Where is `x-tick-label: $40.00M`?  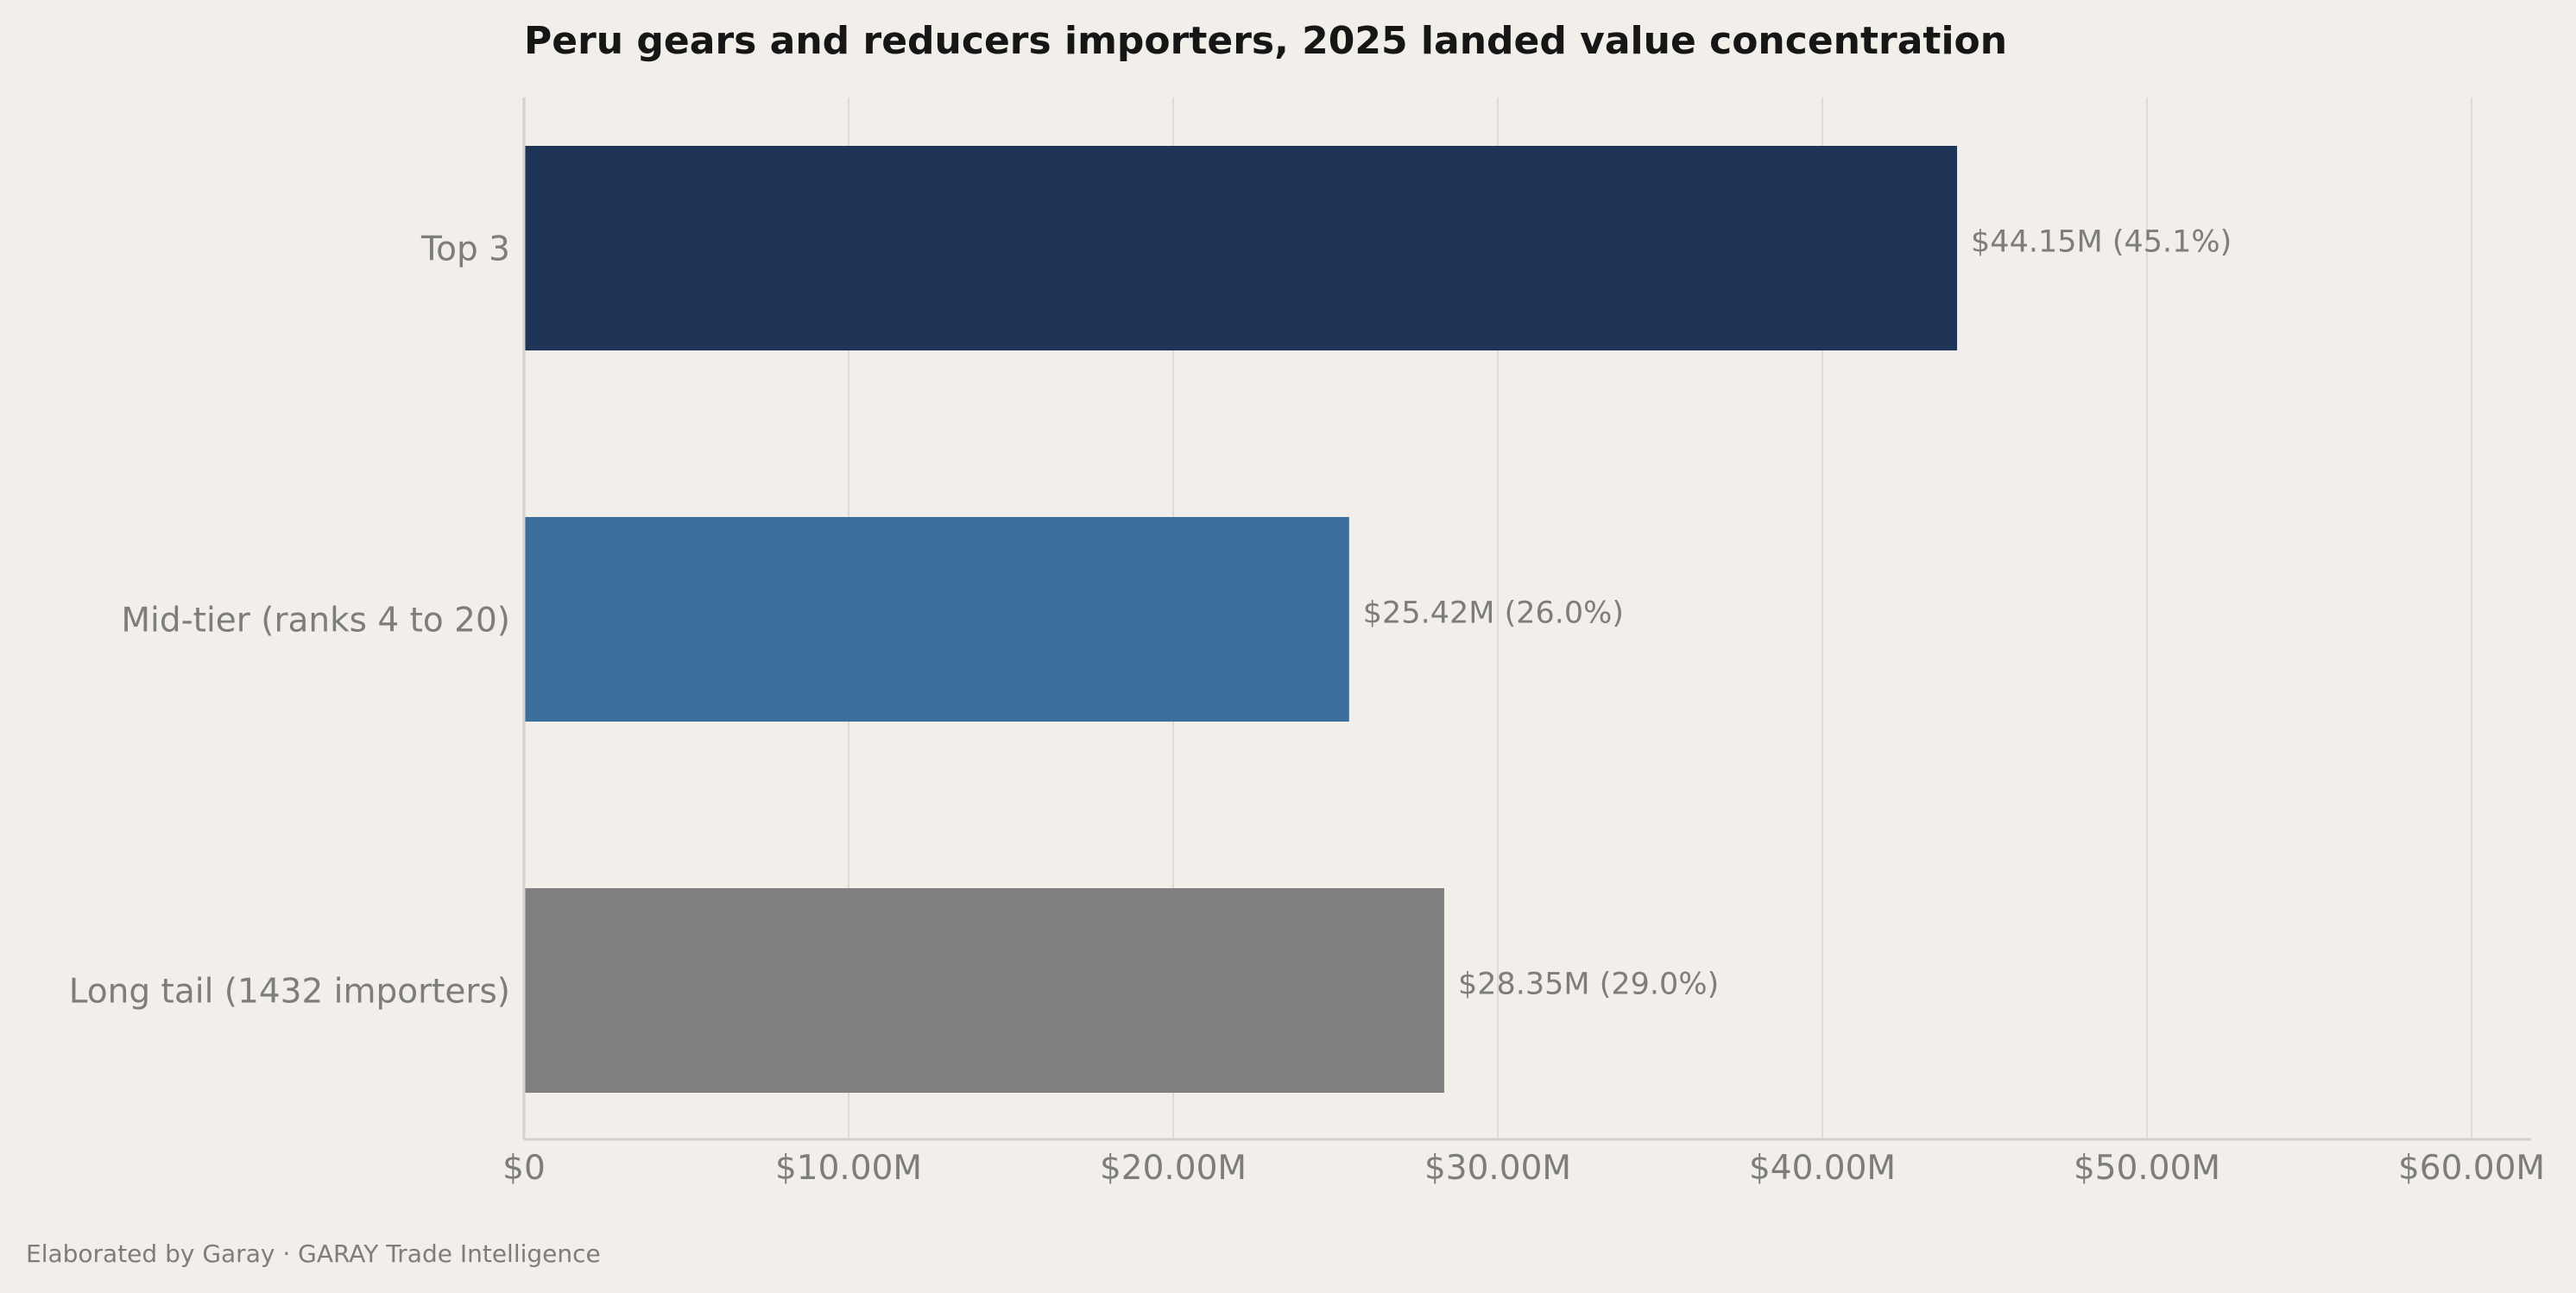 x-tick-label: $40.00M is located at coordinates (1822, 1169).